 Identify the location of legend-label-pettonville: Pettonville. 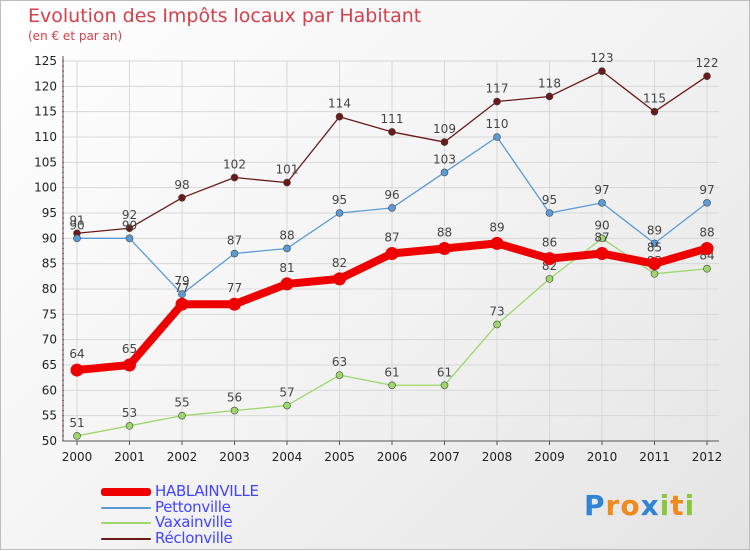
(193, 506).